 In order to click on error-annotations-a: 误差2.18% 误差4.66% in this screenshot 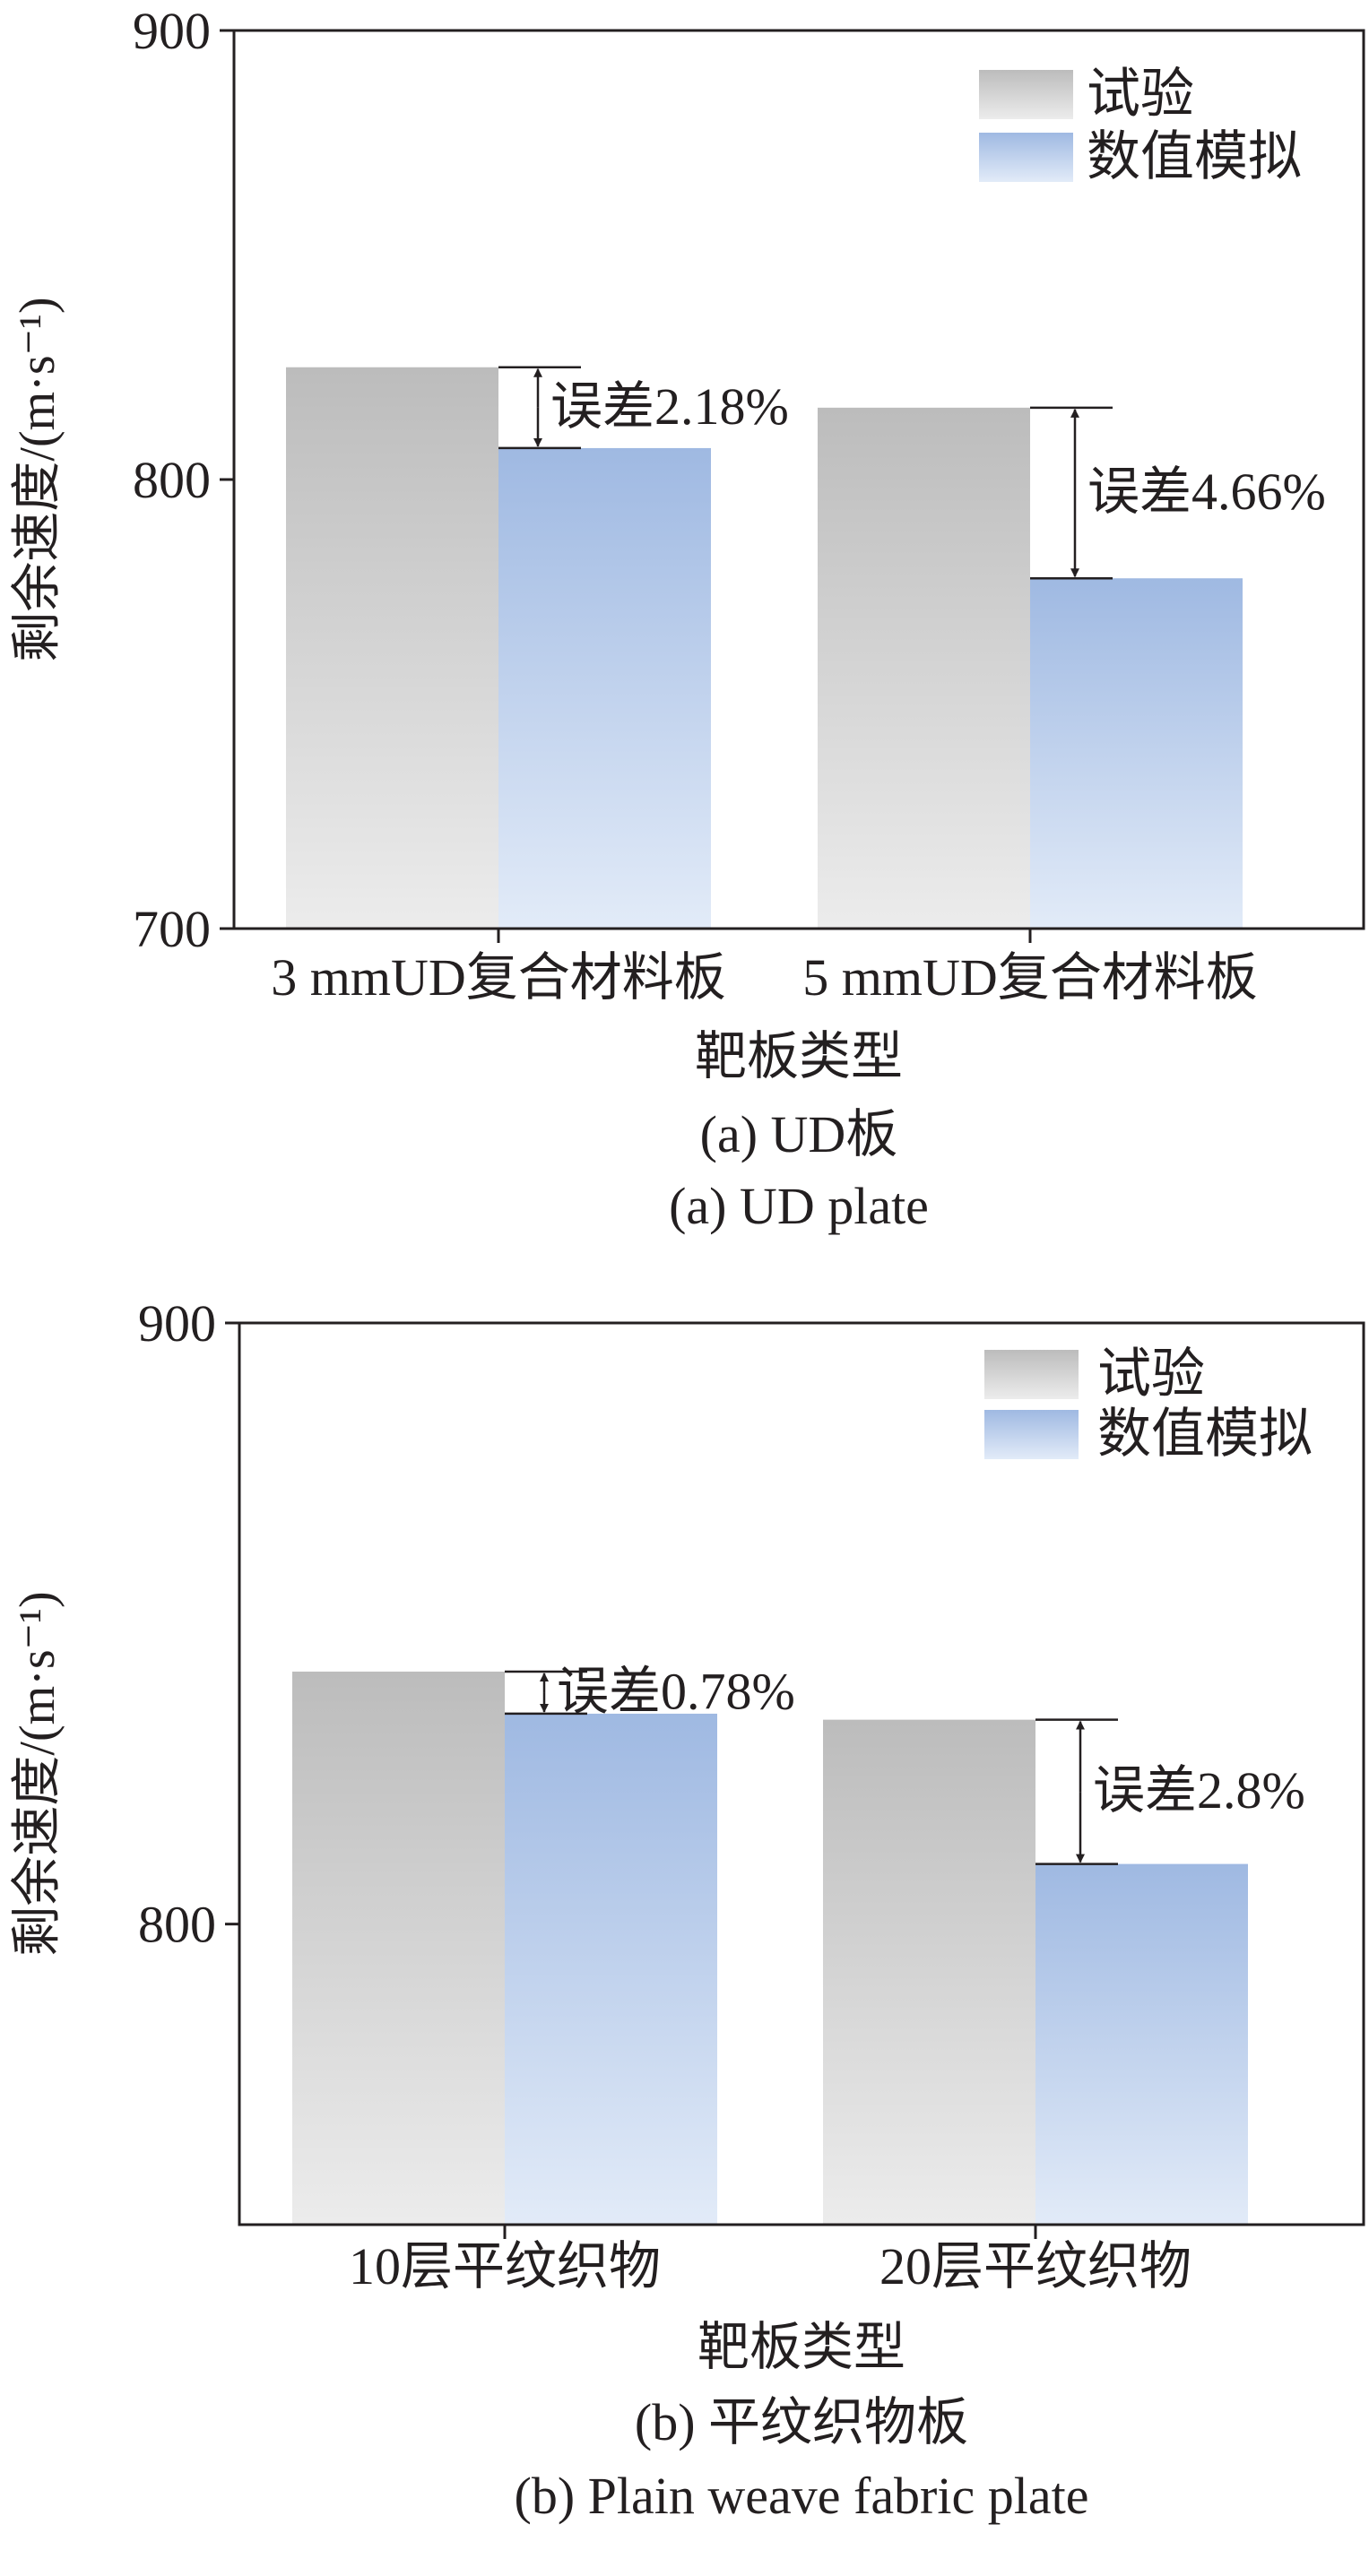, I will do `click(912, 473)`.